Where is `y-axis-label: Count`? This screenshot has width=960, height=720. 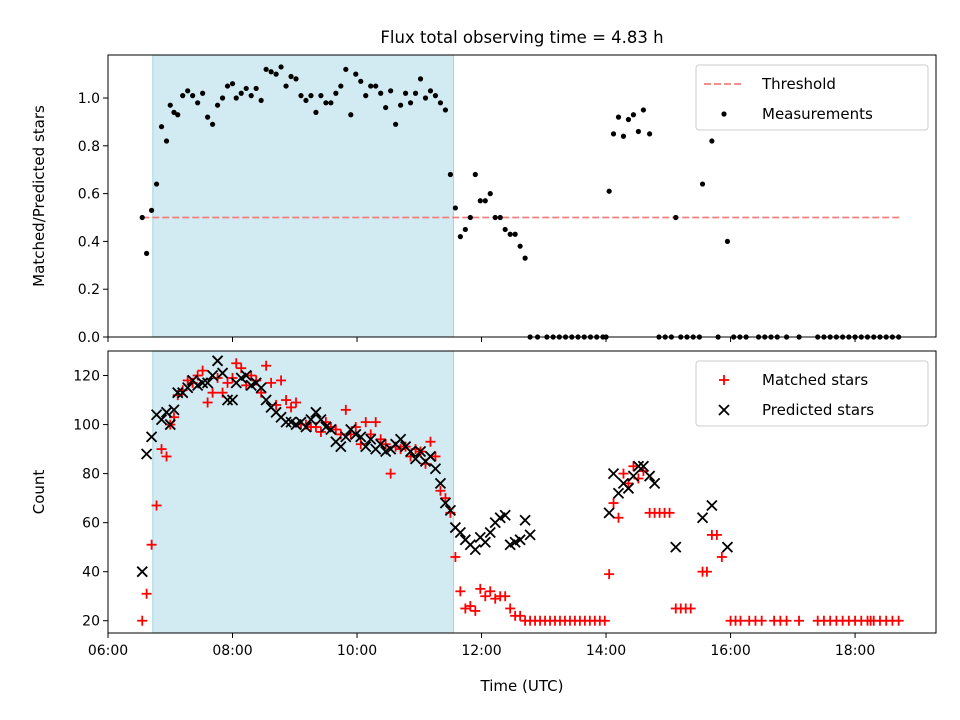 y-axis-label: Count is located at coordinates (39, 492).